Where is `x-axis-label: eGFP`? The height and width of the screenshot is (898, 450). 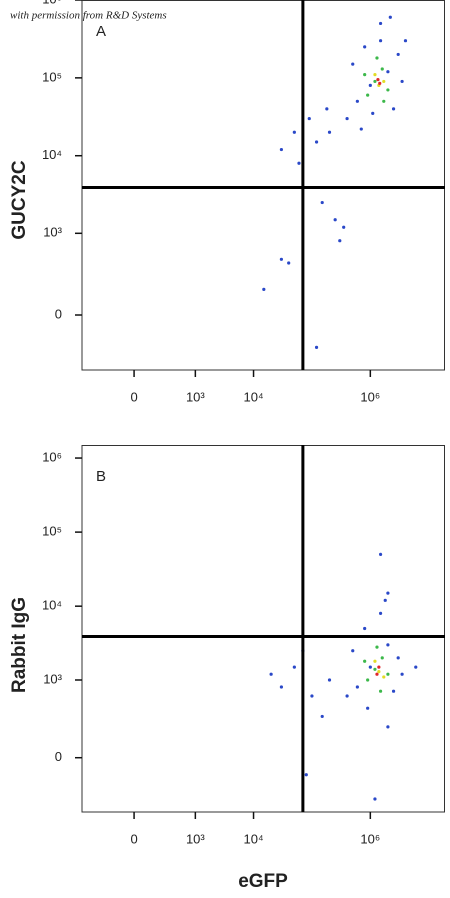
x-axis-label: eGFP is located at coordinates (263, 881).